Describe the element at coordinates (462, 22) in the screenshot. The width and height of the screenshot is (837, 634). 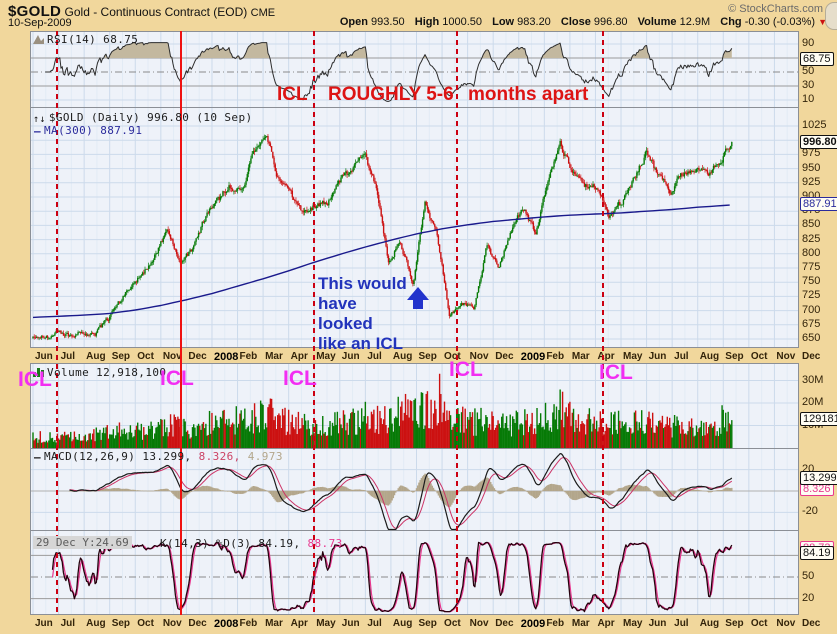
I see `high-value: 1000.50` at that location.